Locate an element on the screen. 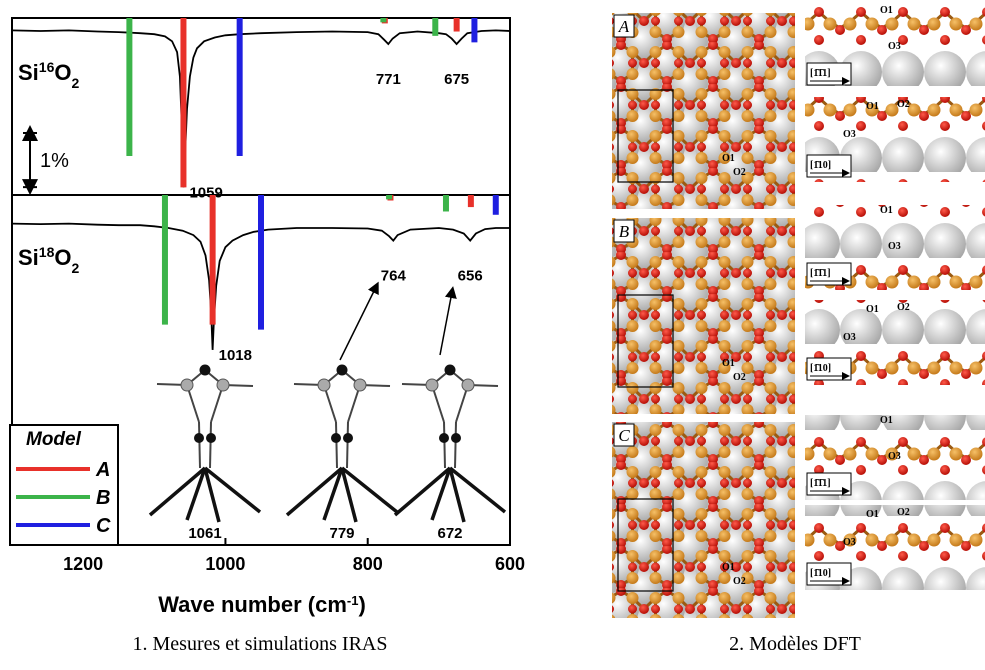 The image size is (985, 670). x-axis-label: Wave number (cm-1) is located at coordinates (262, 604).